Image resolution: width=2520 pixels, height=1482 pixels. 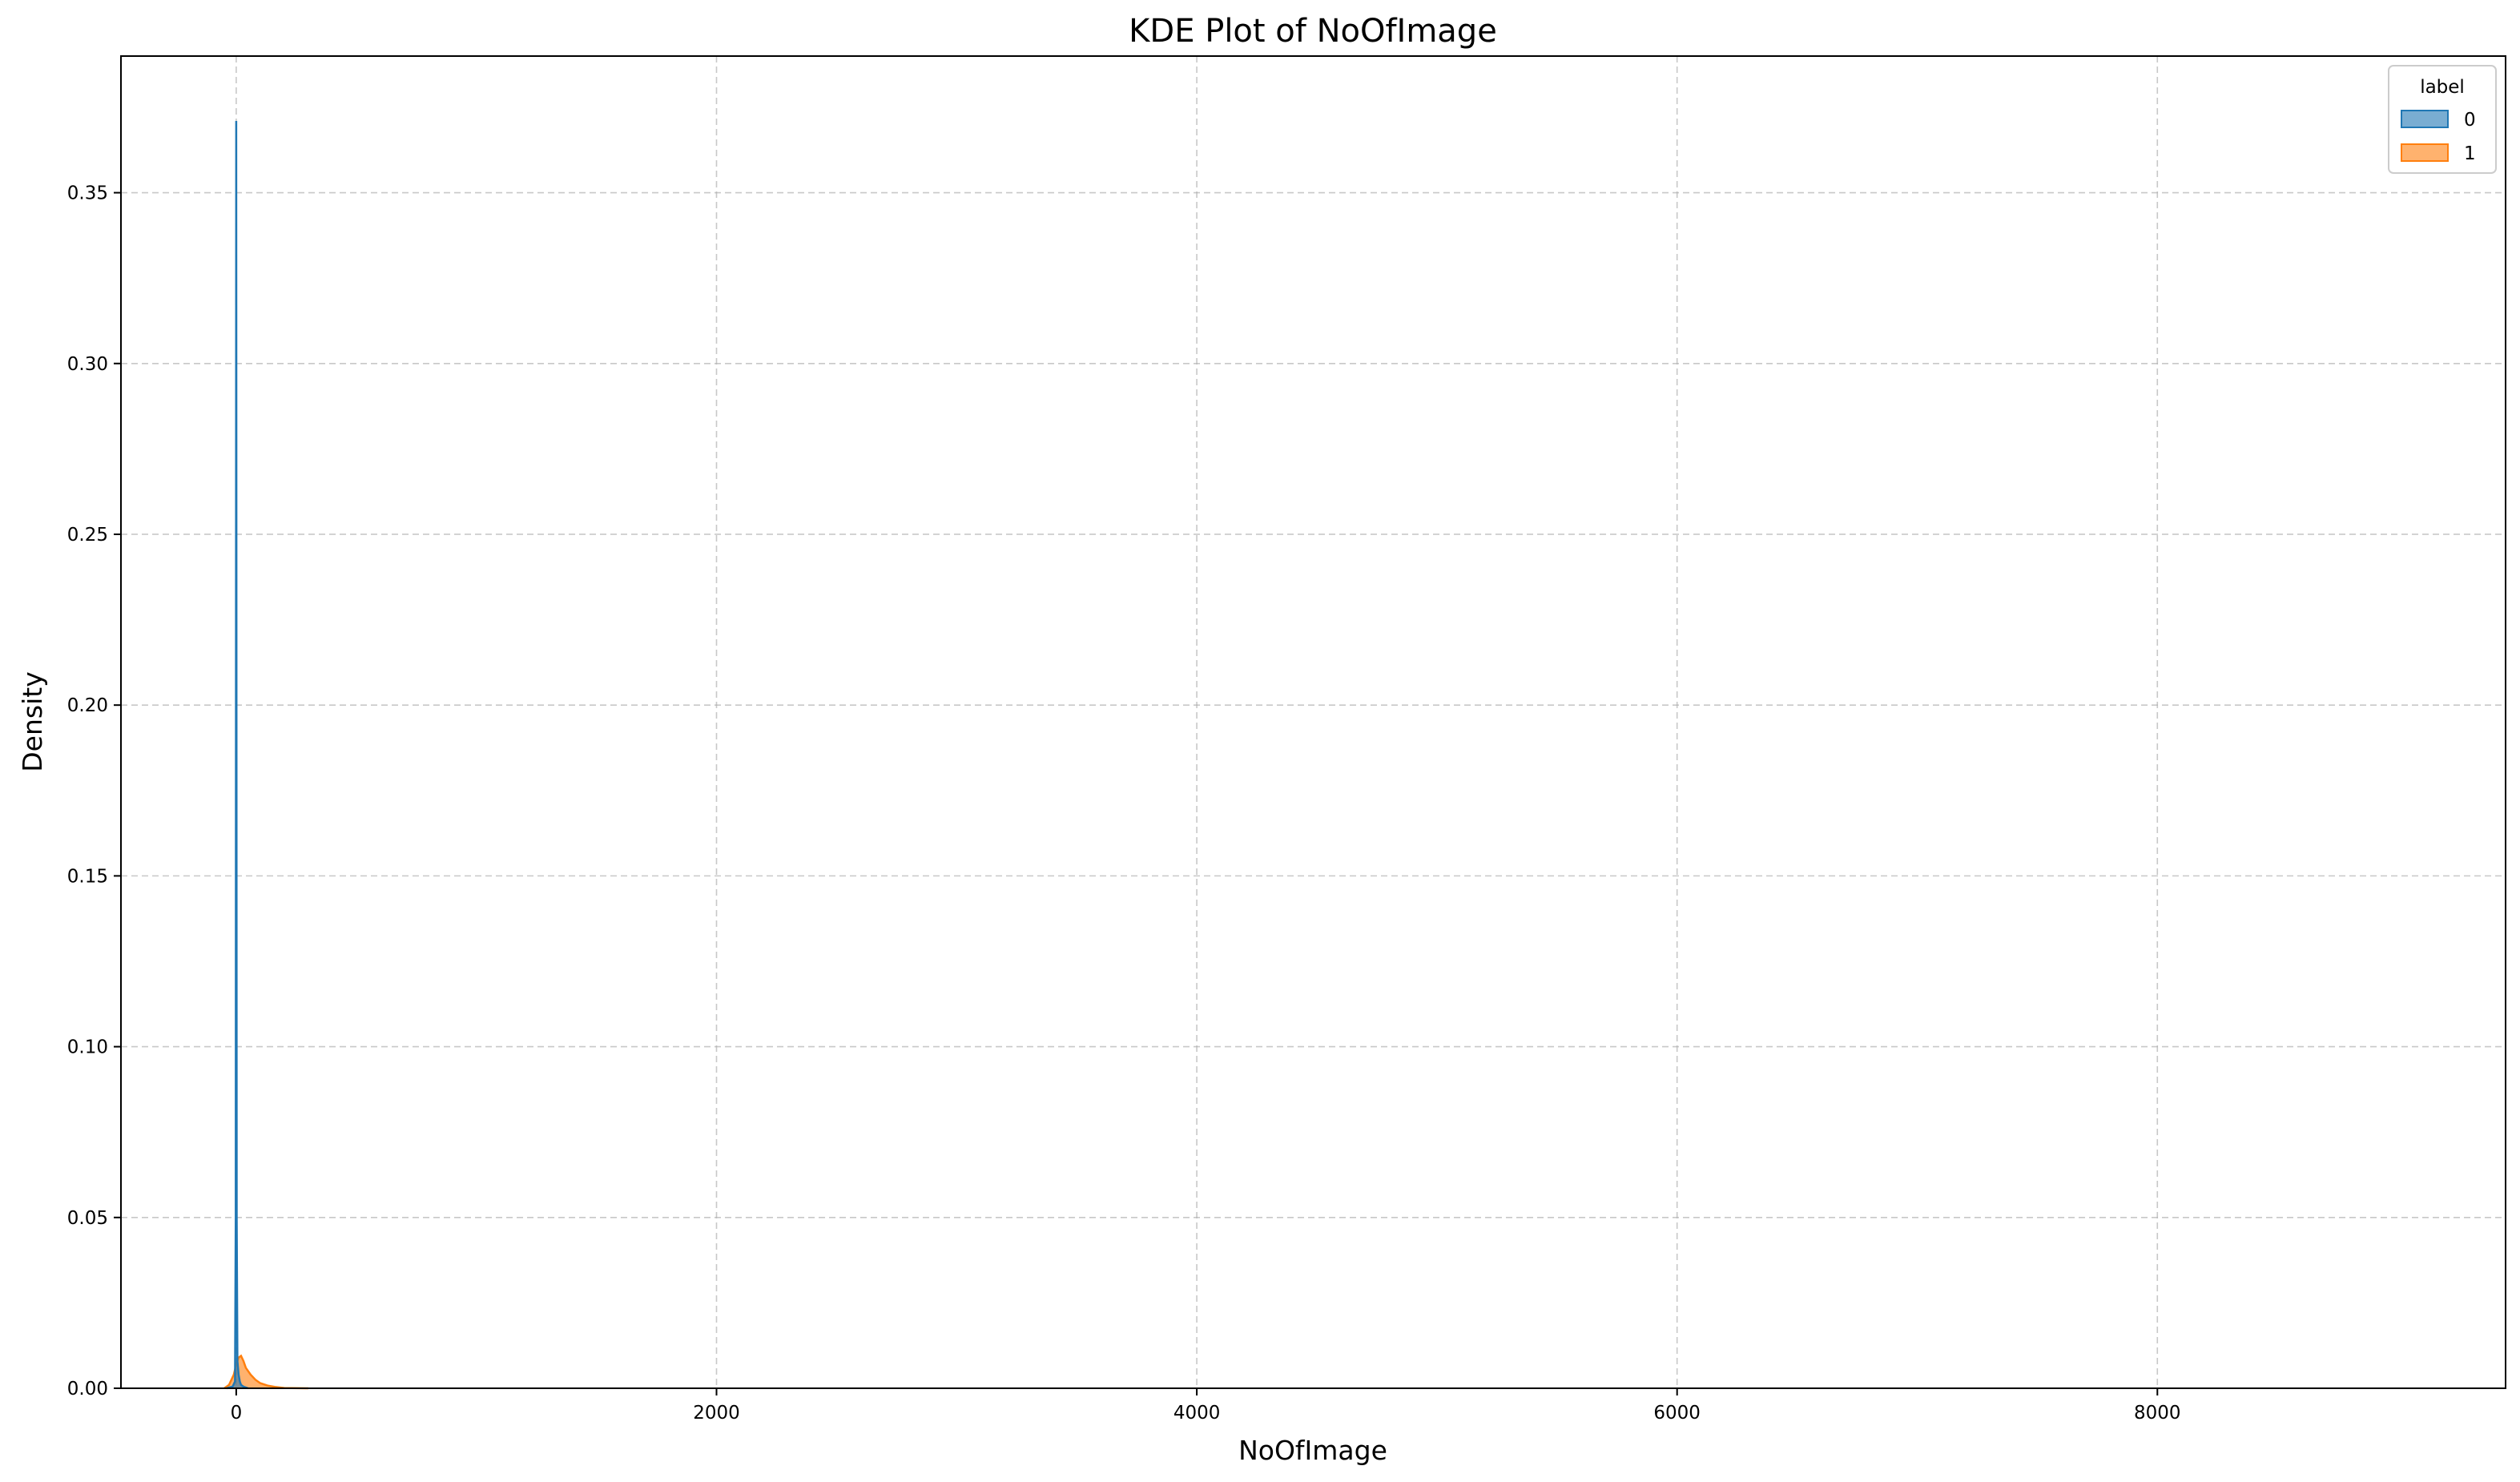 What do you see at coordinates (2157, 1413) in the screenshot?
I see `x-tick-label: 8000` at bounding box center [2157, 1413].